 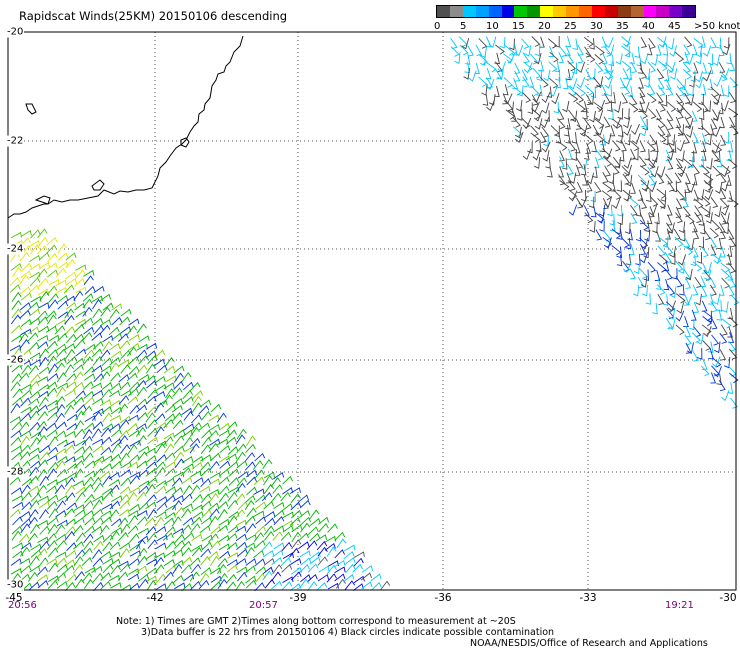 What do you see at coordinates (544, 26) in the screenshot?
I see `legend-label: 20` at bounding box center [544, 26].